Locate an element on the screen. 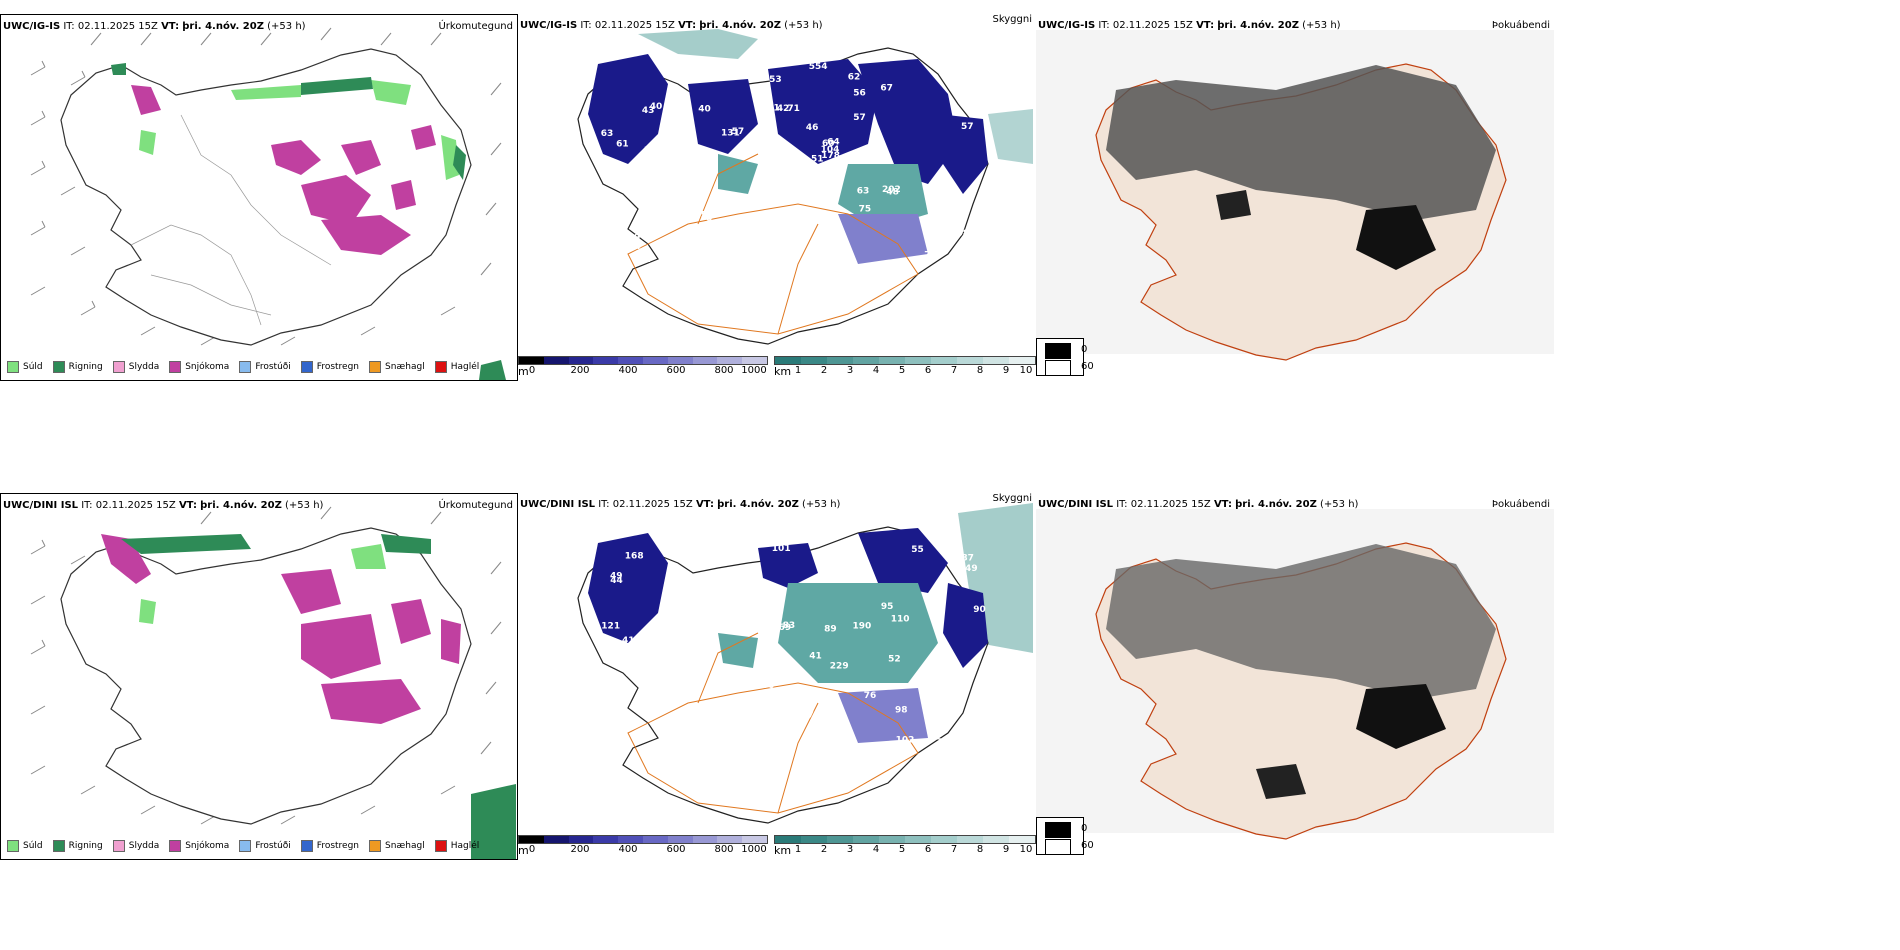 The height and width of the screenshot is (950, 1900). visibility-value-label: 104 is located at coordinates (830, 150).